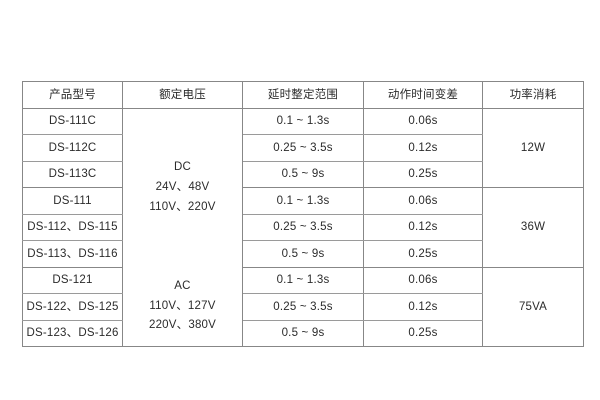 This screenshot has height=400, width=600. I want to click on voltage-line: AC, so click(182, 285).